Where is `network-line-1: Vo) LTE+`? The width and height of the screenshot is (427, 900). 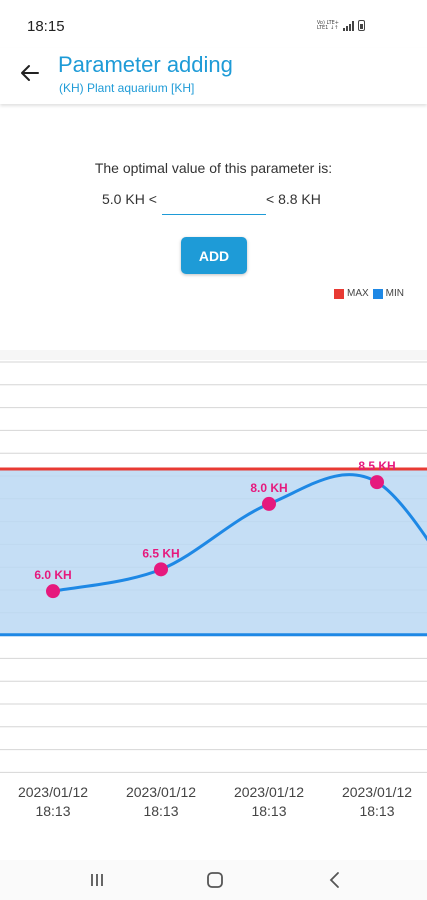 network-line-1: Vo) LTE+ is located at coordinates (327, 22).